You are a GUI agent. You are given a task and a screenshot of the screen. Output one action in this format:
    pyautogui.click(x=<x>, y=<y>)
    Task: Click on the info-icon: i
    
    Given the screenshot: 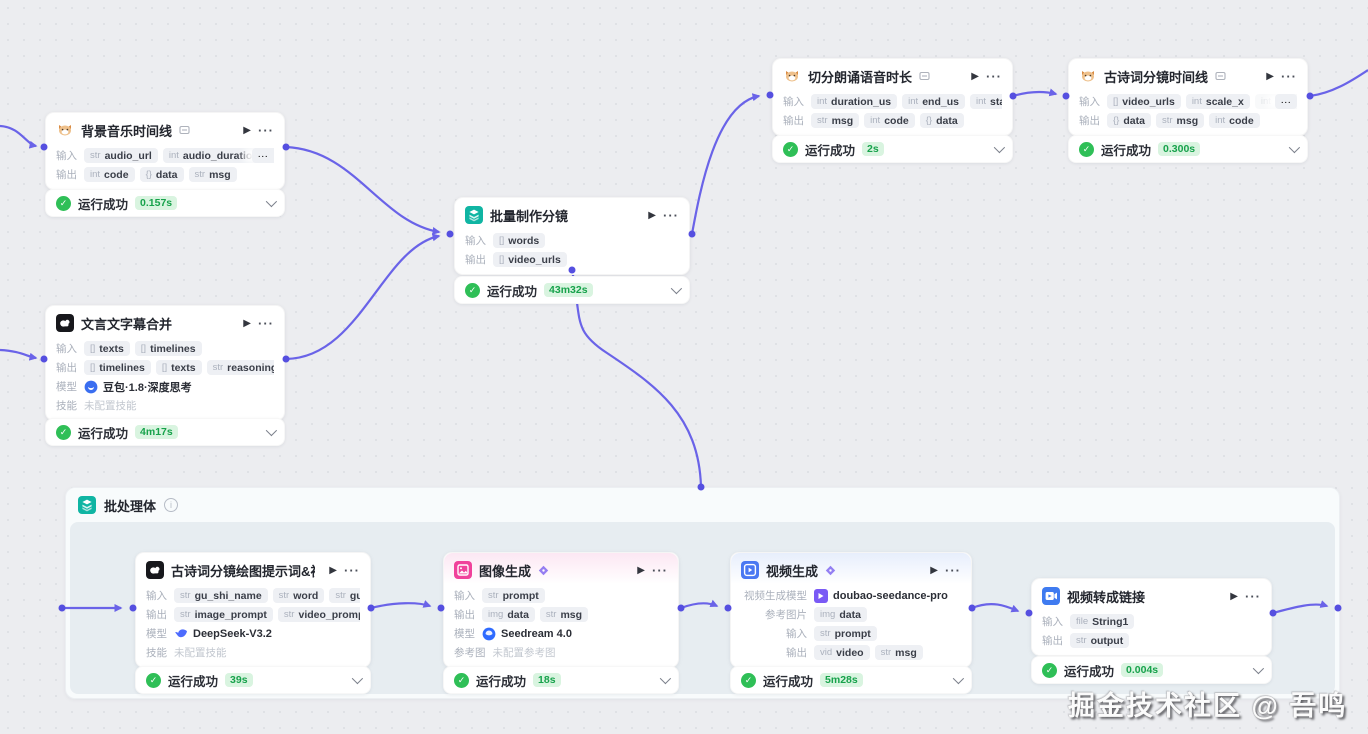 What is the action you would take?
    pyautogui.click(x=171, y=505)
    